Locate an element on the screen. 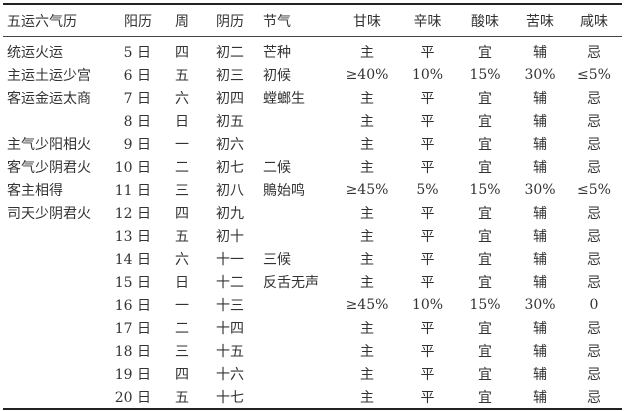  cell-salty-taste: 0 is located at coordinates (594, 304).